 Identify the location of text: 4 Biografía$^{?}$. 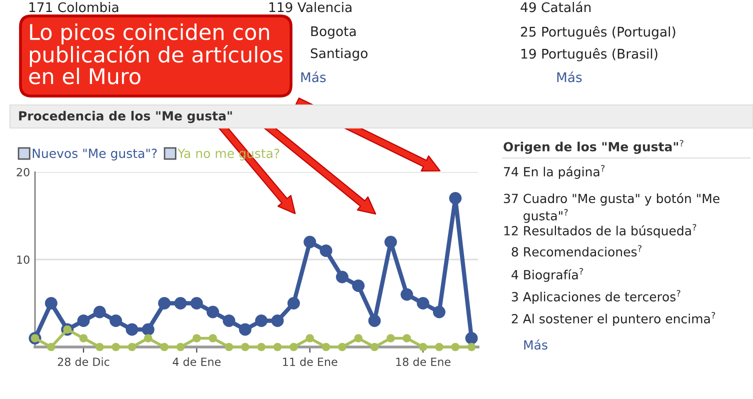
(547, 275).